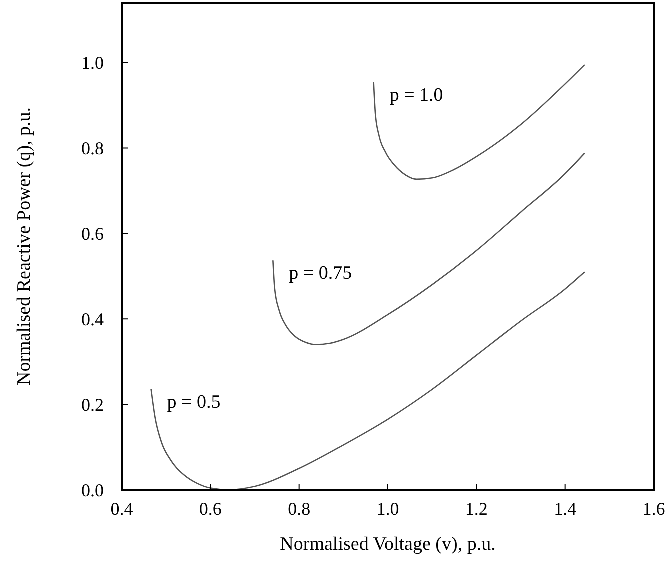 This screenshot has height=566, width=668. What do you see at coordinates (388, 509) in the screenshot?
I see `x-tick-label: 1.0` at bounding box center [388, 509].